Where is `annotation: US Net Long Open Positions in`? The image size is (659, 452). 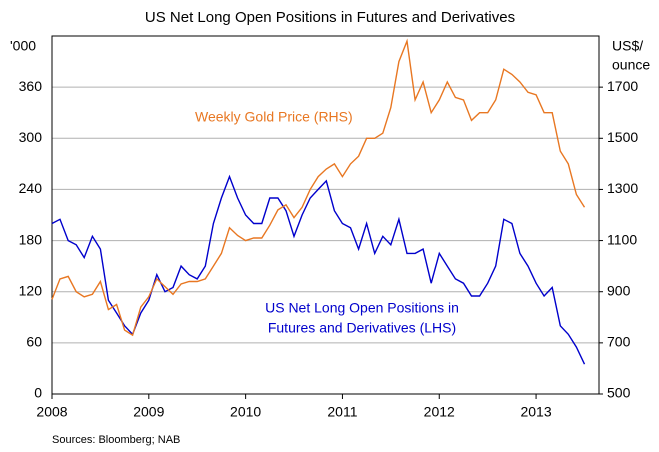 annotation: US Net Long Open Positions in is located at coordinates (362, 308).